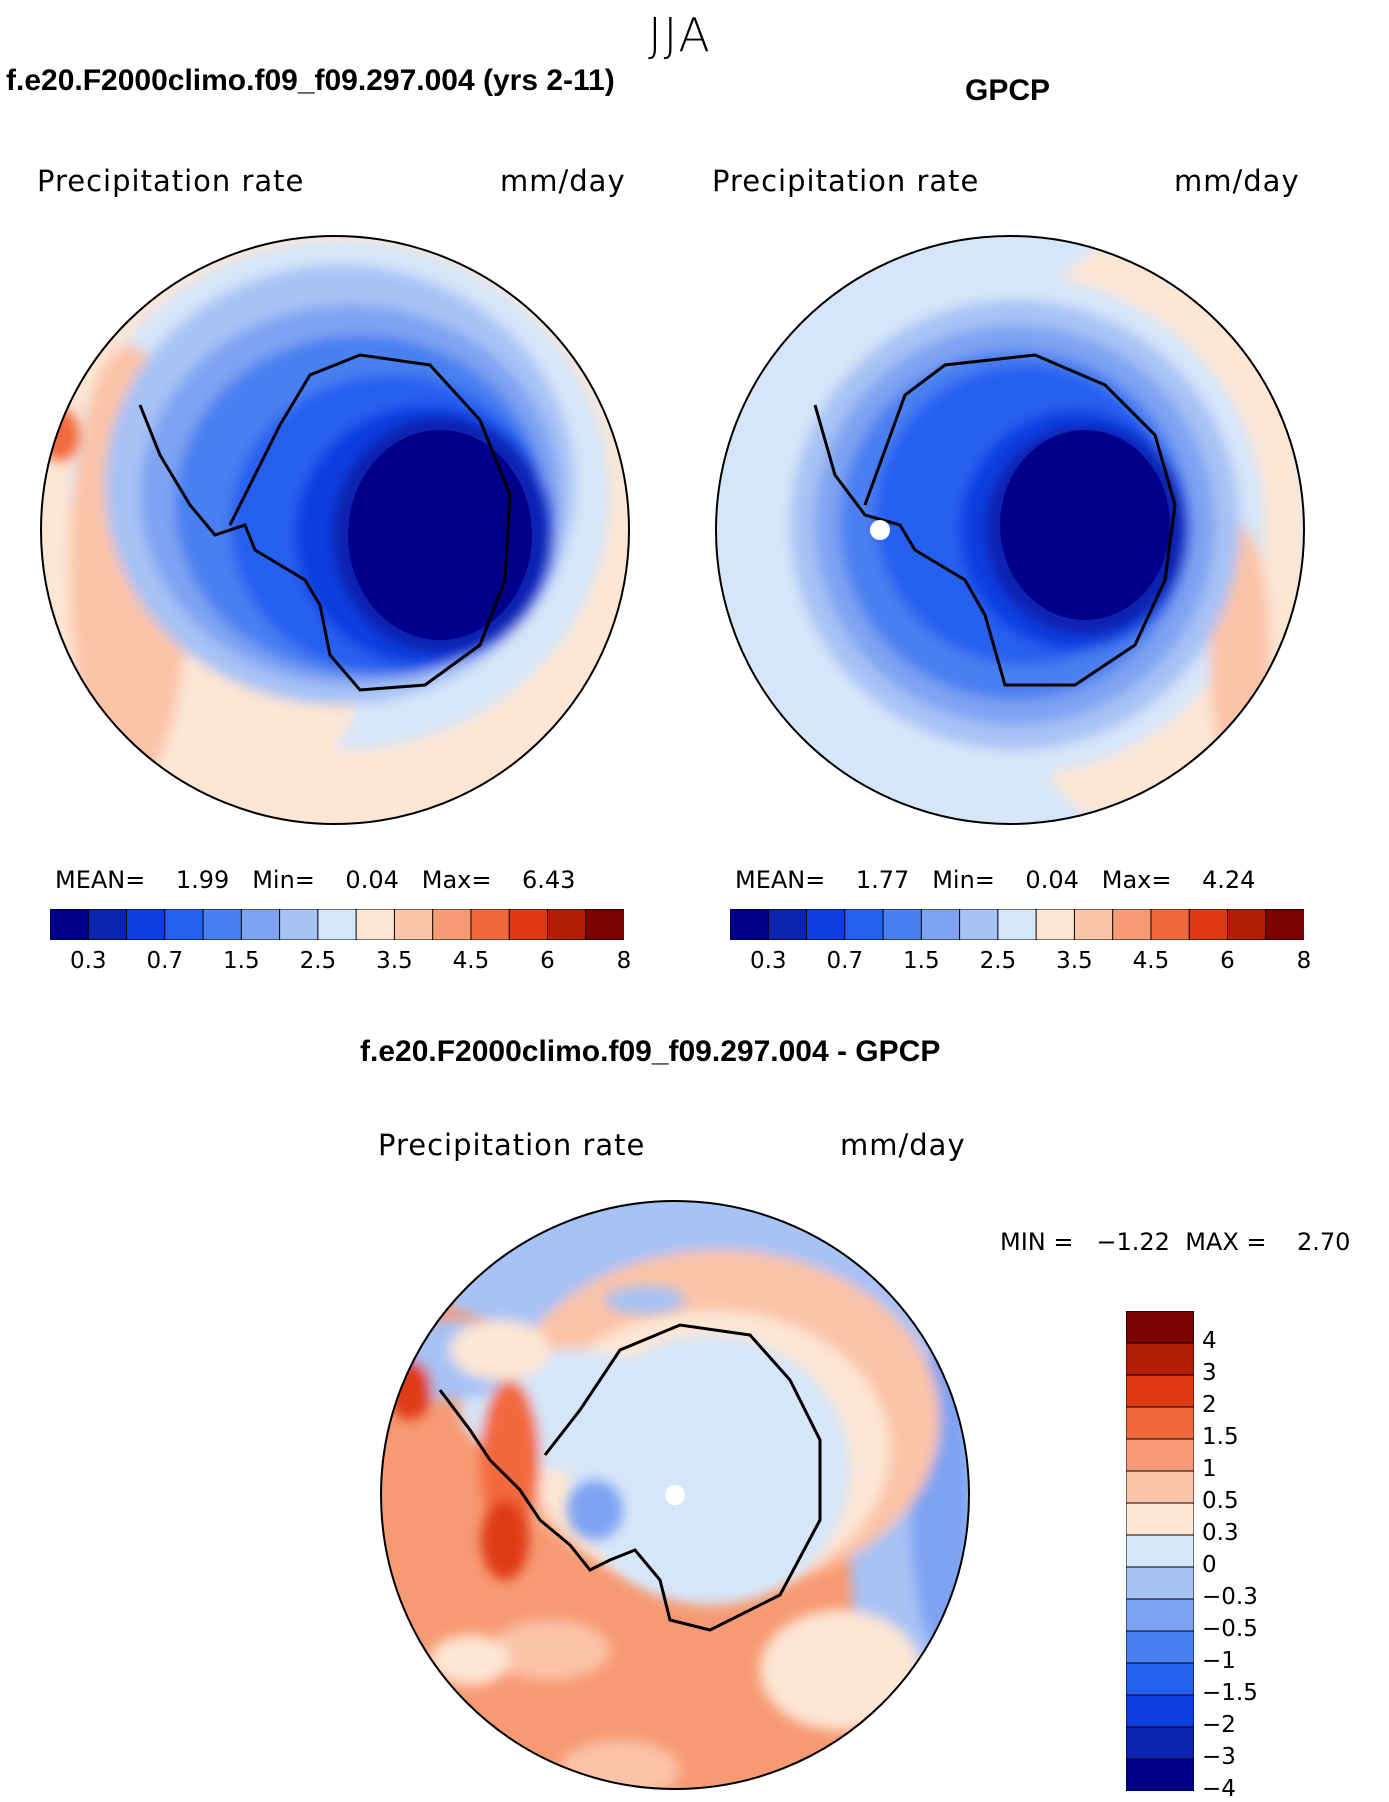 The image size is (1389, 1802). Describe the element at coordinates (549, 880) in the screenshot. I see `max-value: 6.43` at that location.